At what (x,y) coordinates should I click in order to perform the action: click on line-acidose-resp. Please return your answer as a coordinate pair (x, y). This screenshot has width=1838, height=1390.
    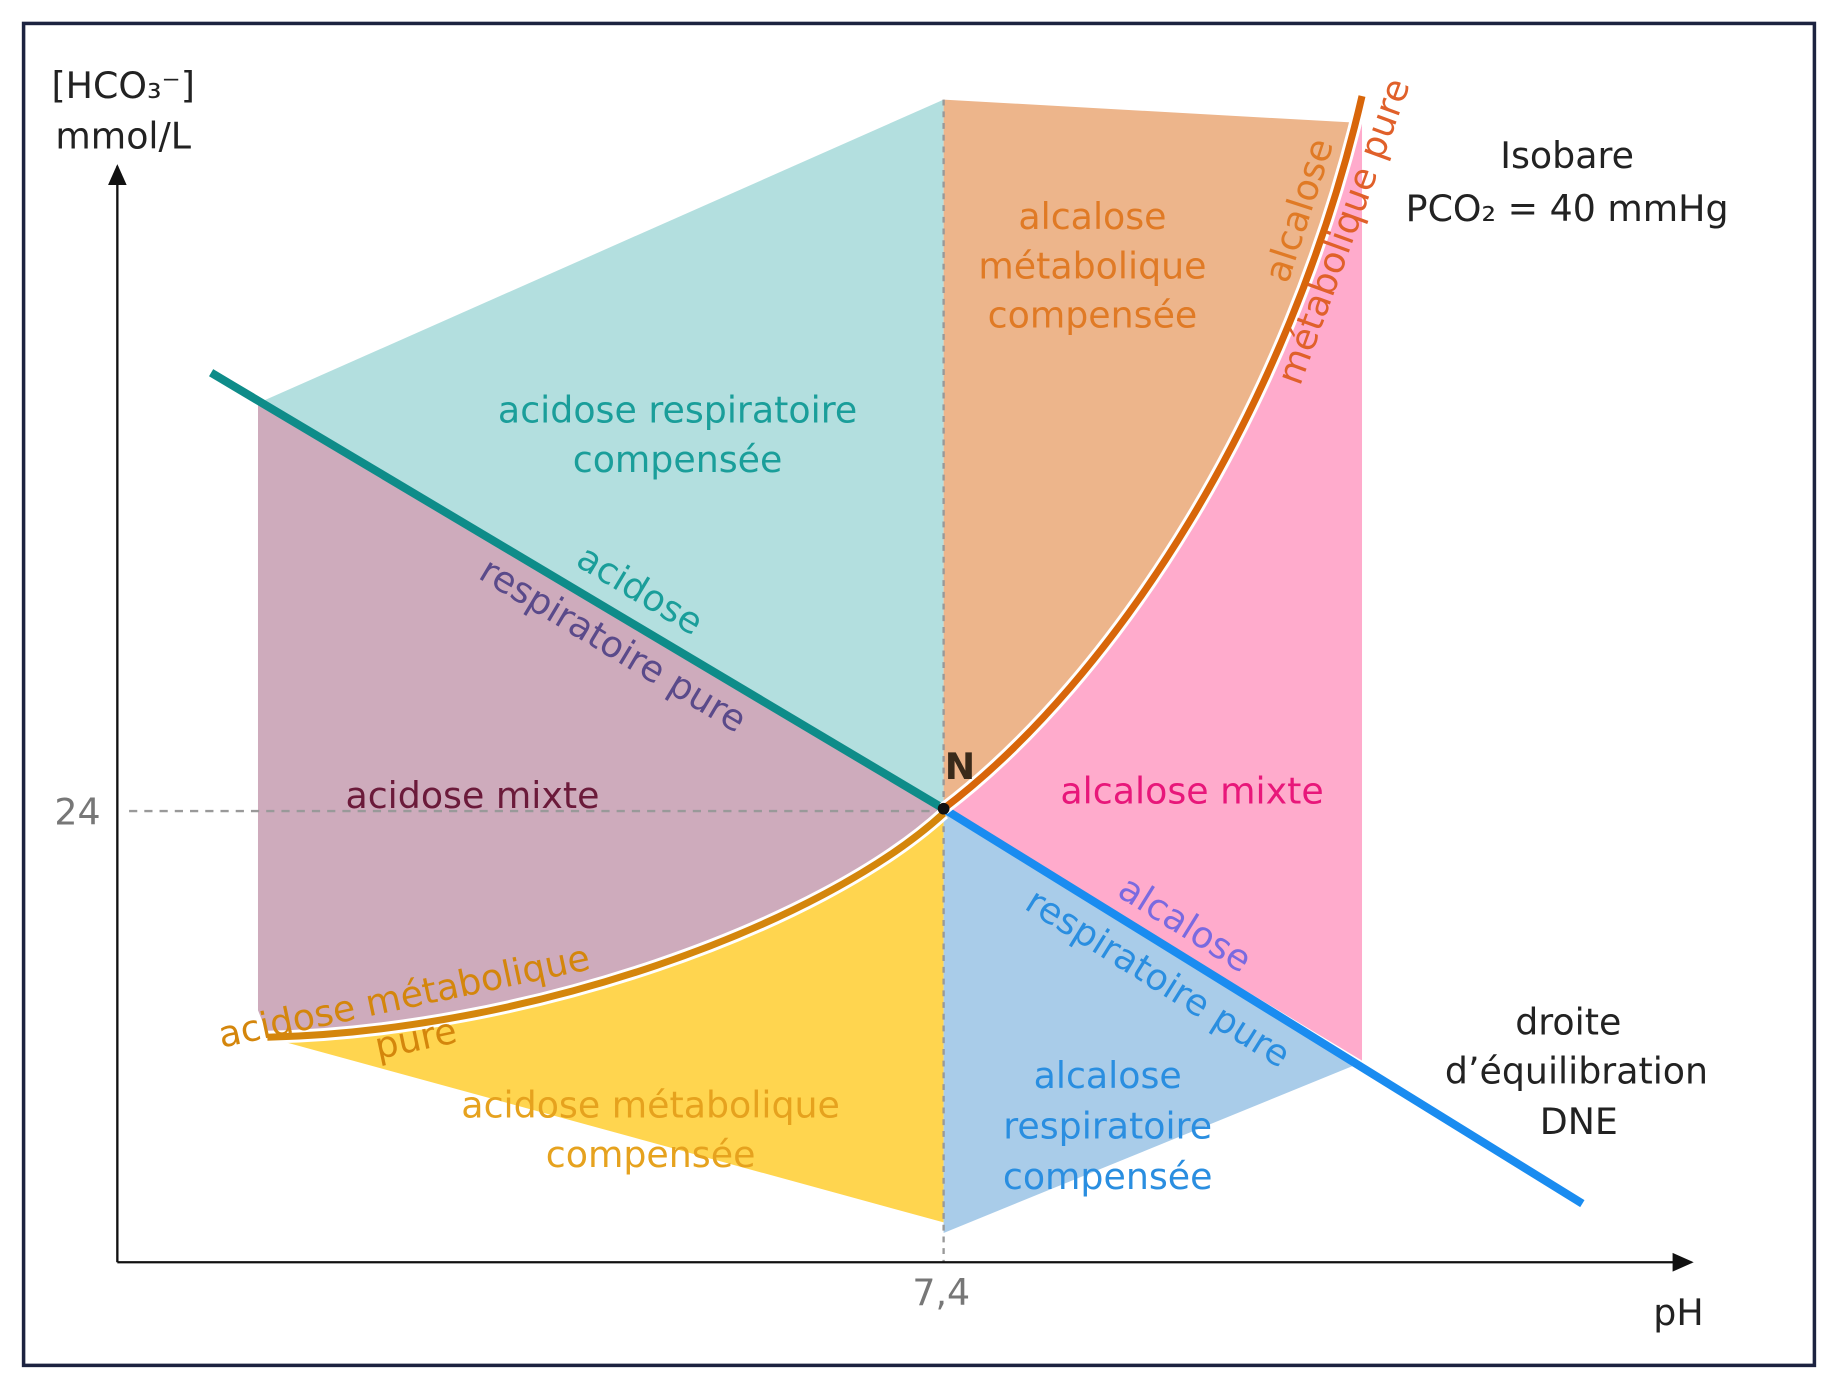
    Looking at the image, I should click on (577, 591).